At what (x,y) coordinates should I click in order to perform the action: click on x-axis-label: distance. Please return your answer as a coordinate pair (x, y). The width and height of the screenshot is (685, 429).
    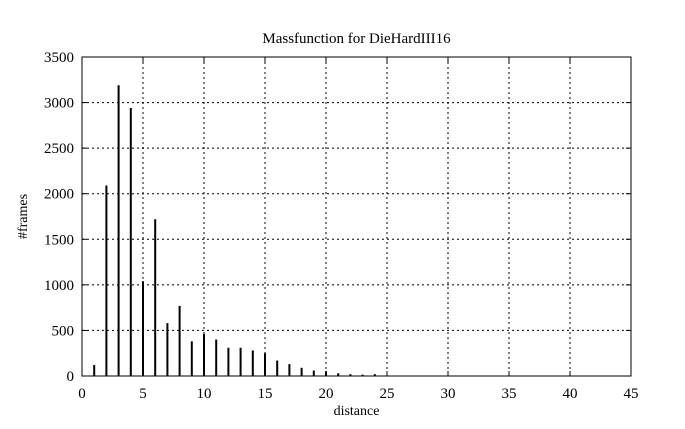
    Looking at the image, I should click on (357, 411).